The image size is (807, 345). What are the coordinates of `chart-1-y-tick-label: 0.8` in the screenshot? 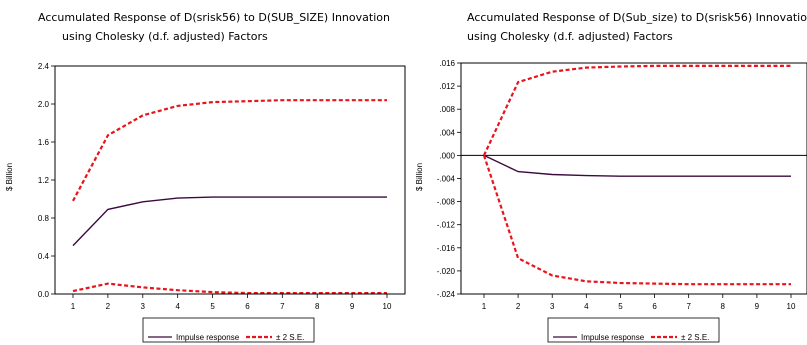 It's located at (44, 218).